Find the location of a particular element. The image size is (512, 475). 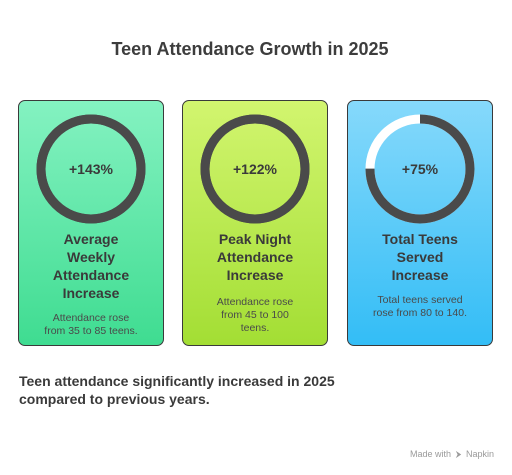

metric-value: +122% is located at coordinates (255, 169).